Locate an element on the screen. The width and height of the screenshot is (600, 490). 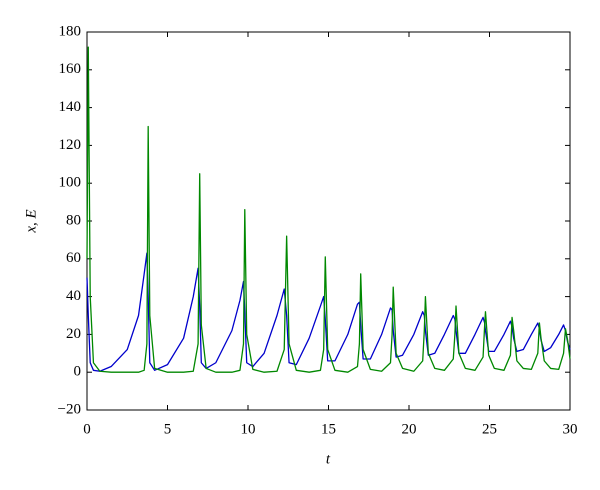
y-tick-label: 140 is located at coordinates (70, 107).